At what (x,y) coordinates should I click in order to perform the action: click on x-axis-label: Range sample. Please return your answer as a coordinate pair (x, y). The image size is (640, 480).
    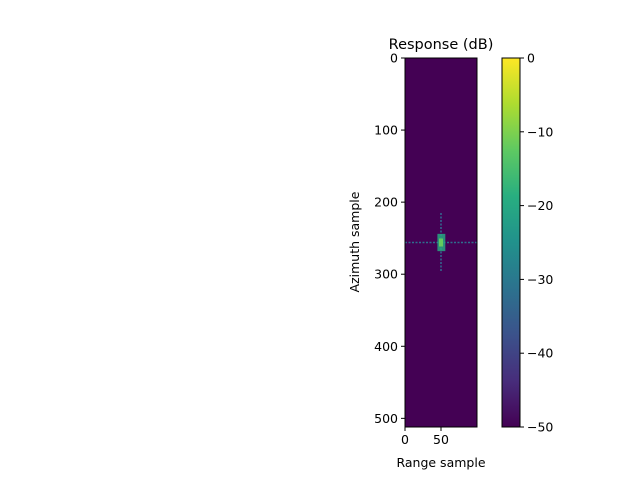
    Looking at the image, I should click on (440, 462).